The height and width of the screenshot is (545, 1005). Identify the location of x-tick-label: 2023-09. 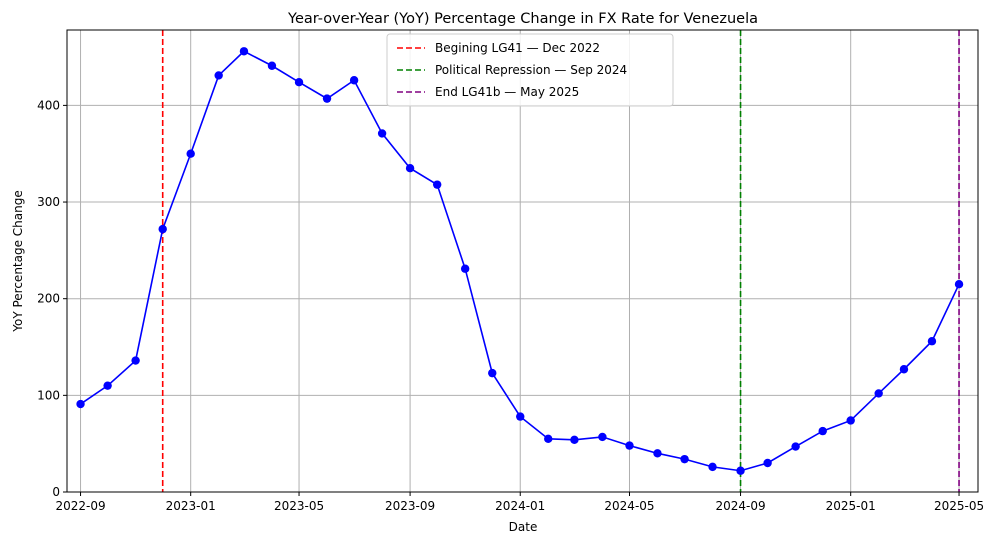
(410, 506).